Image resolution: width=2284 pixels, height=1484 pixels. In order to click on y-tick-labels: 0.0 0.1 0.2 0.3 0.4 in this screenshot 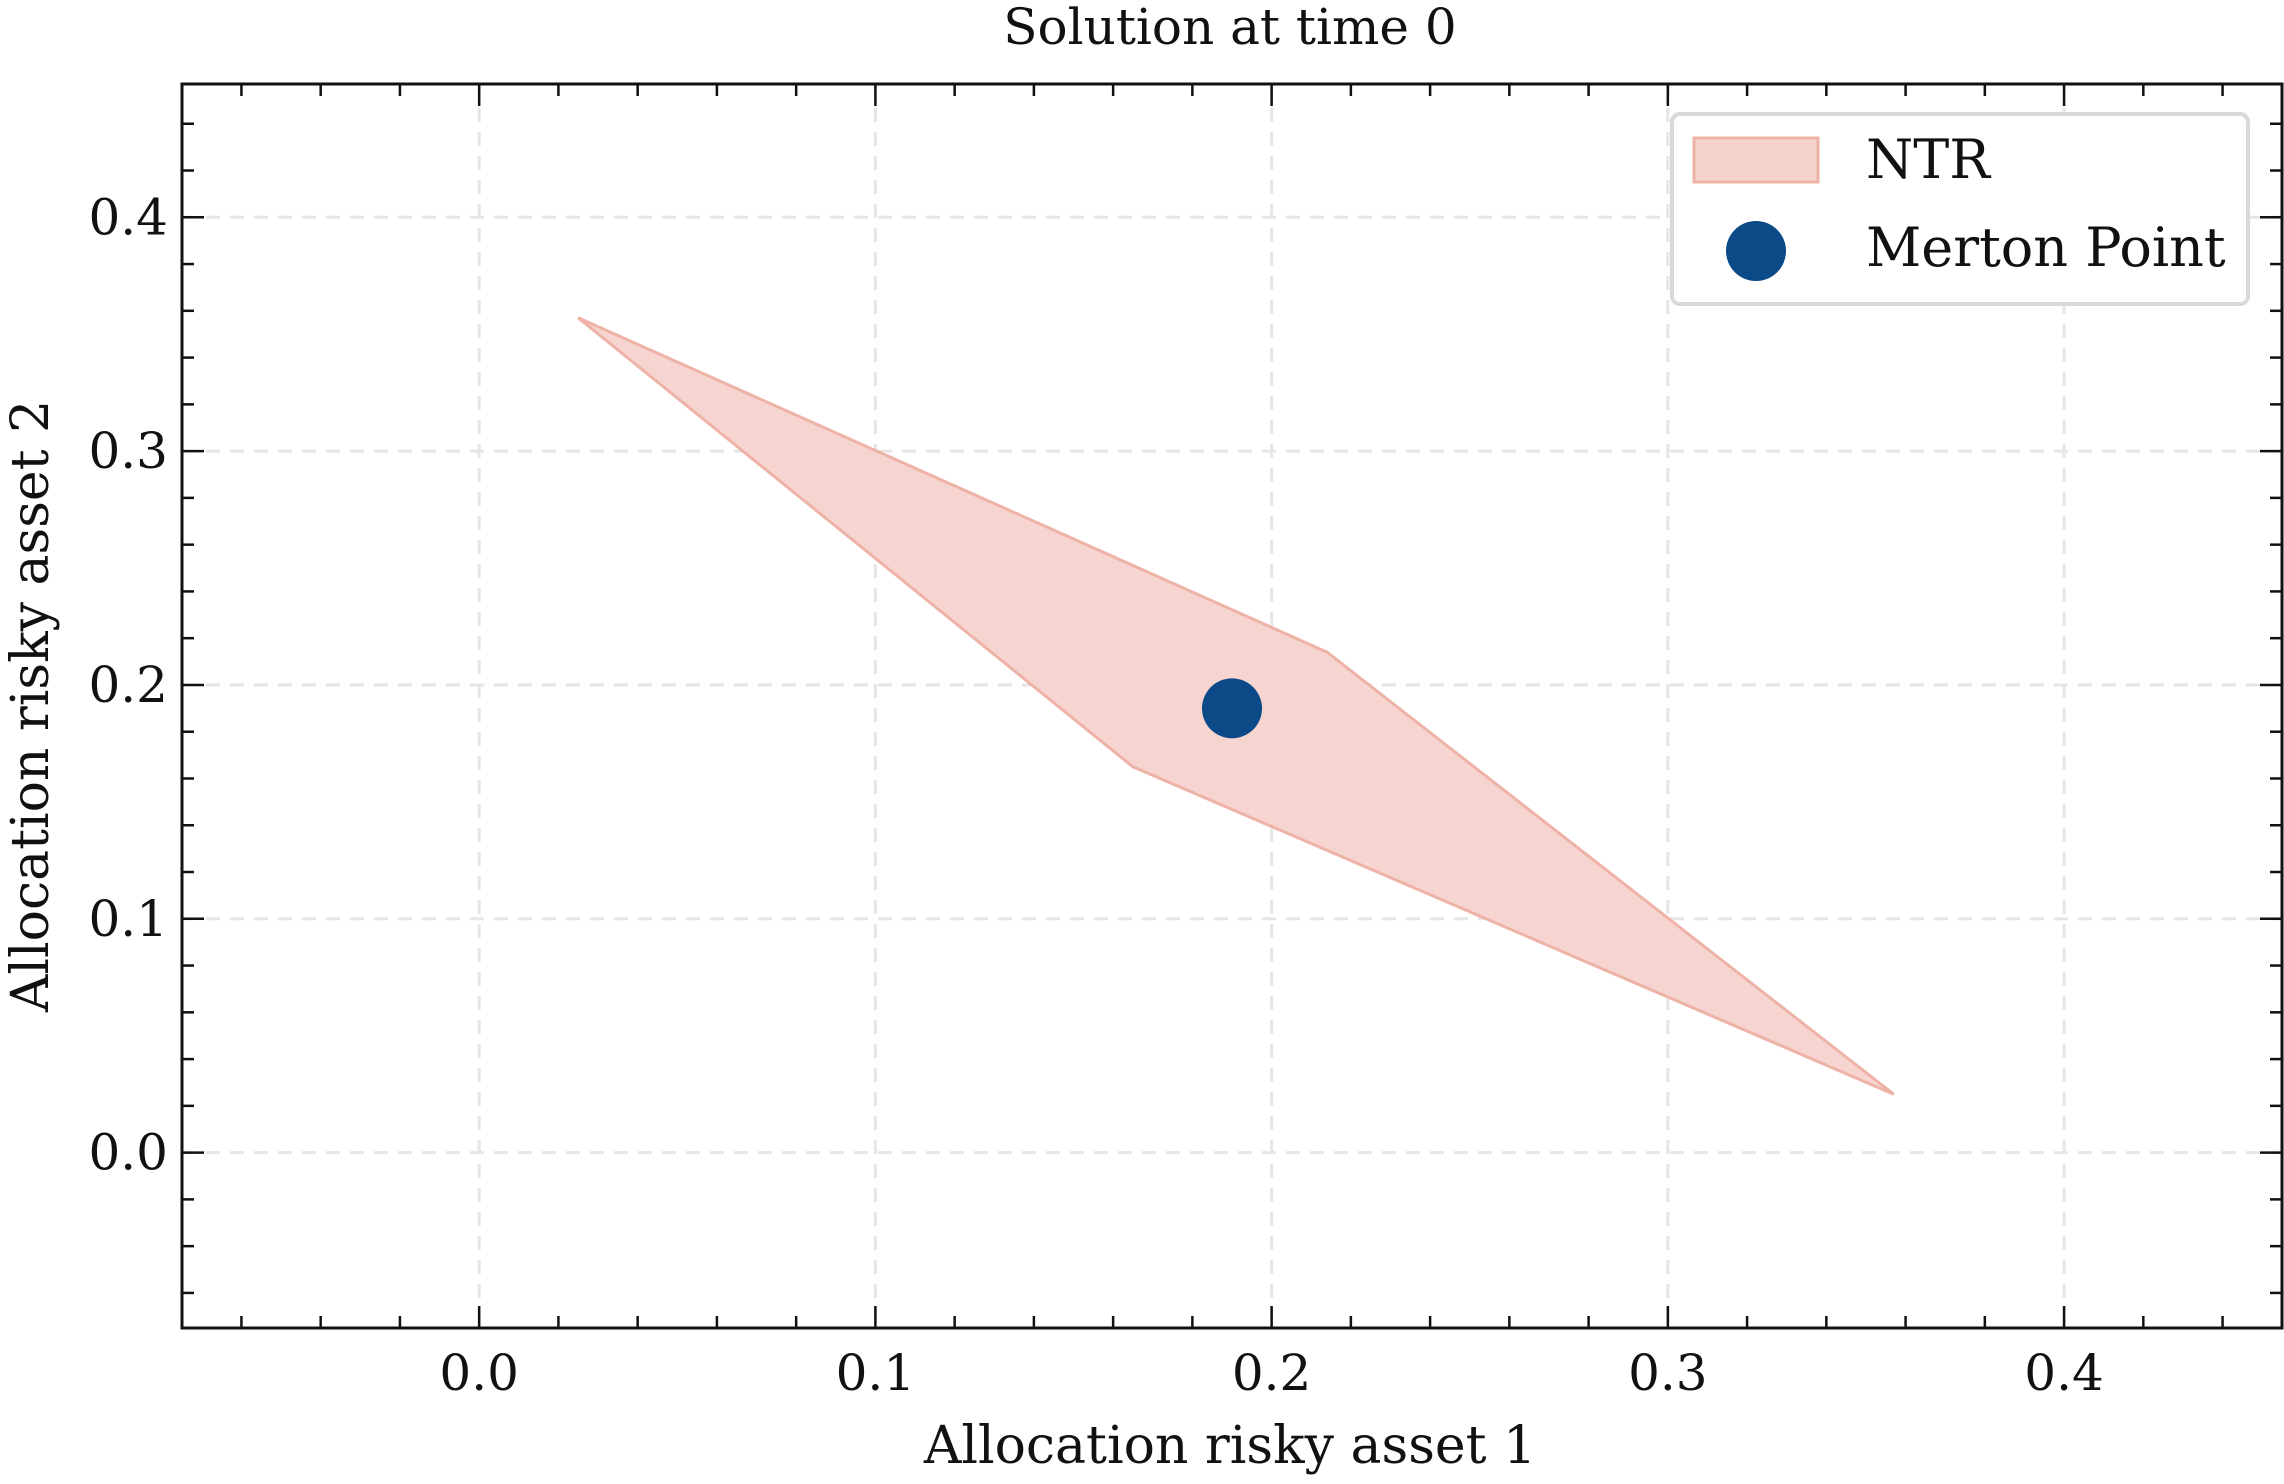, I will do `click(128, 684)`.